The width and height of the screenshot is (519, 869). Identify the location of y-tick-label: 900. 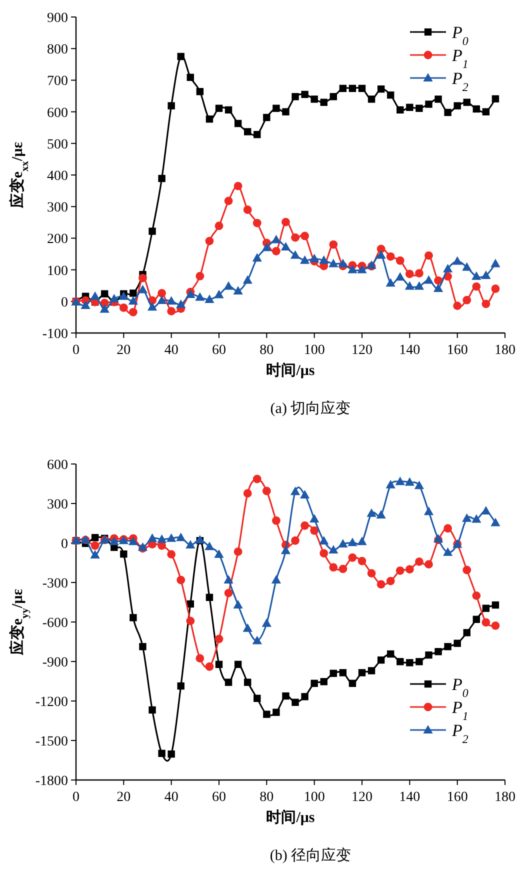
(57, 18).